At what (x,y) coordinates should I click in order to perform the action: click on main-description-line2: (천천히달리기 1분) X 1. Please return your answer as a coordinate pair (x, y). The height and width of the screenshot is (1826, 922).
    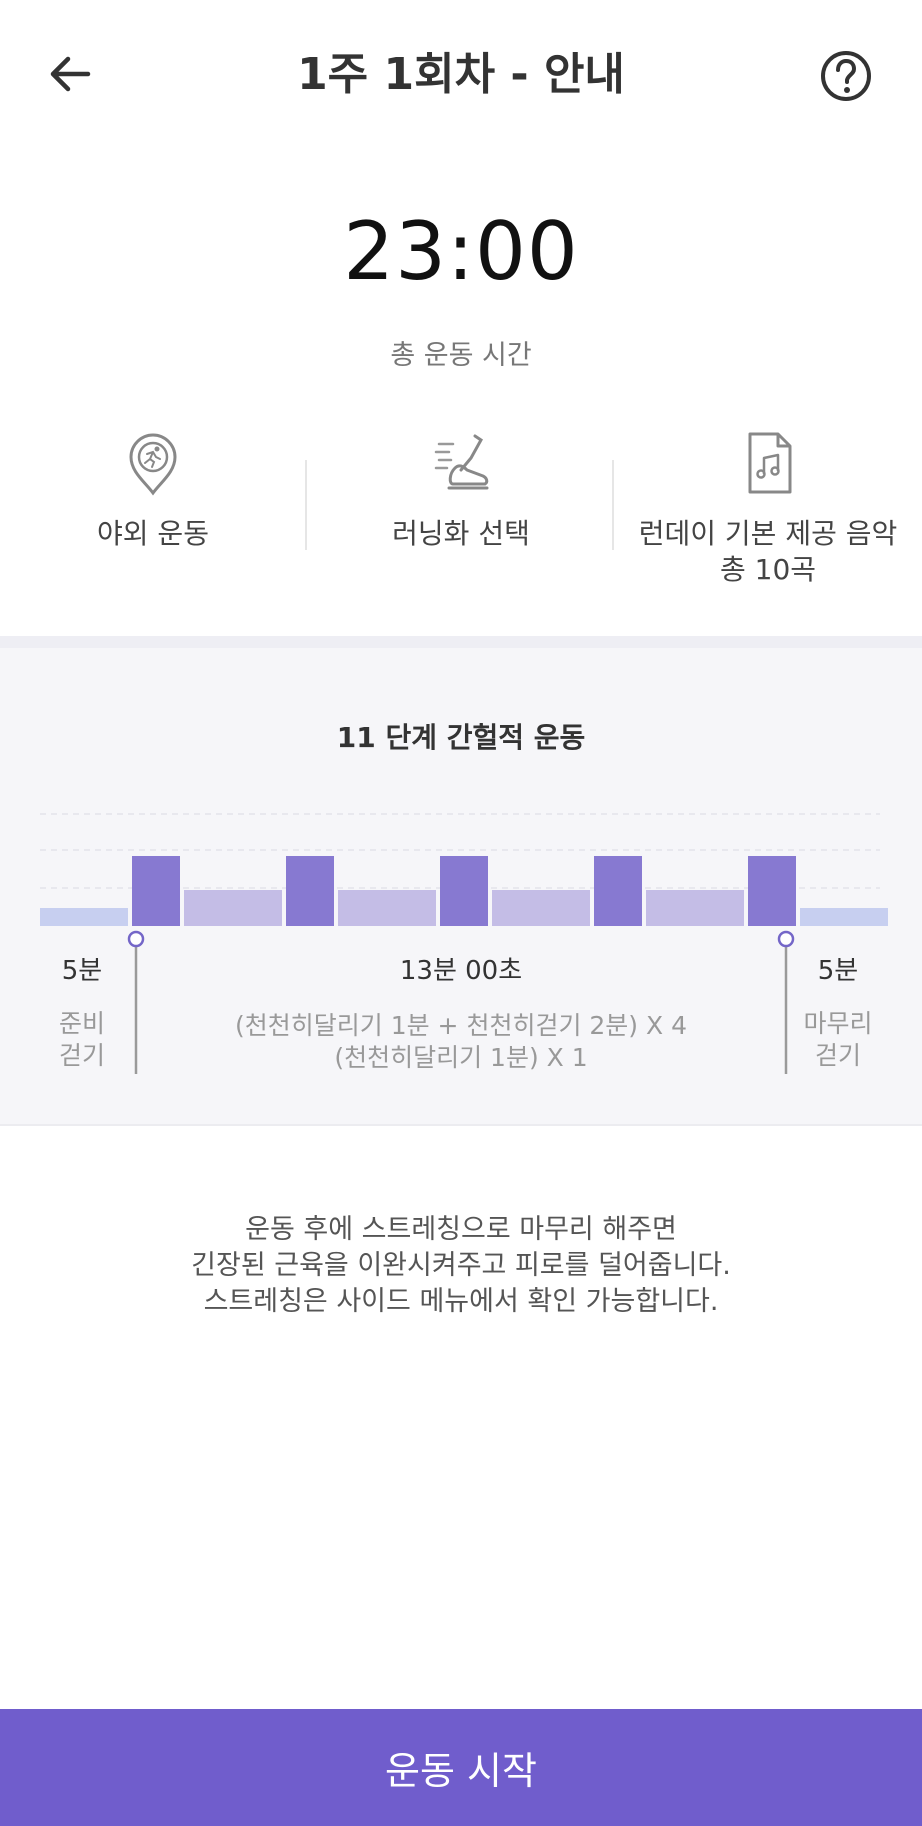
    Looking at the image, I should click on (461, 1057).